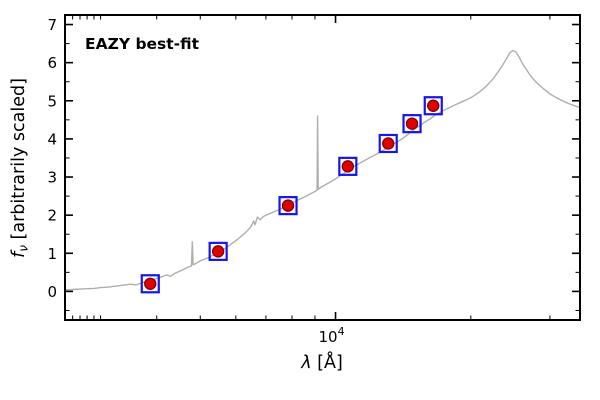  What do you see at coordinates (142, 44) in the screenshot?
I see `annotation-eazy-best-fit: EAZY best-fit` at bounding box center [142, 44].